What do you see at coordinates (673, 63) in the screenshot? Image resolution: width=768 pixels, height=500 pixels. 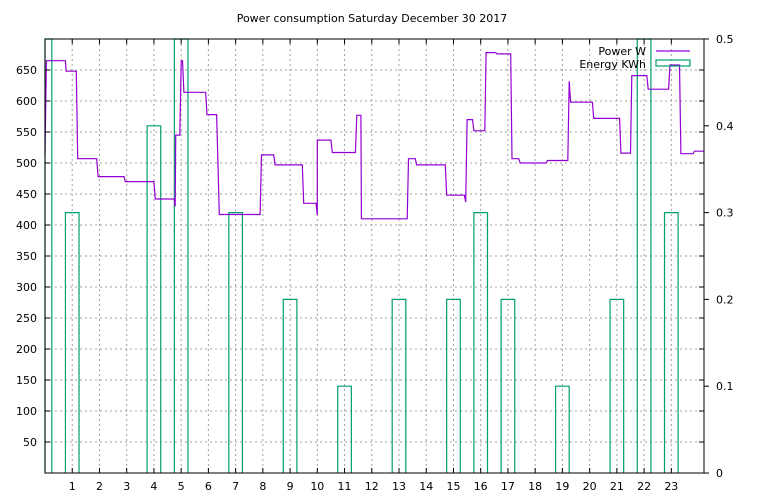 I see `legend-swatch-energy` at bounding box center [673, 63].